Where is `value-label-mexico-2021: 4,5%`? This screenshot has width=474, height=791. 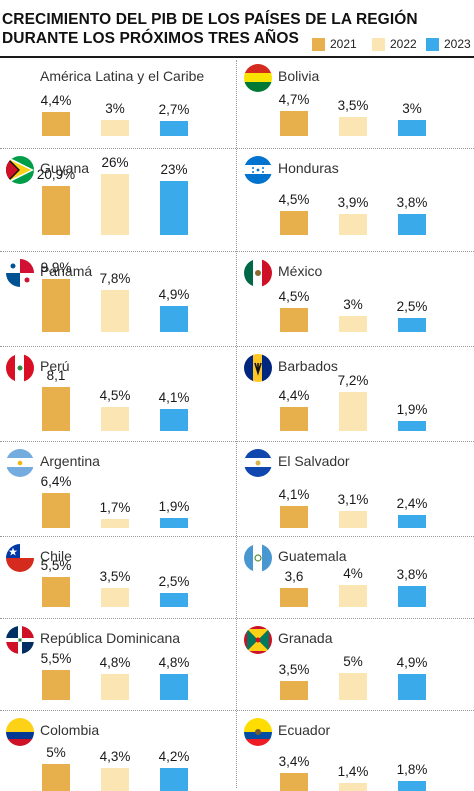 value-label-mexico-2021: 4,5% is located at coordinates (294, 296).